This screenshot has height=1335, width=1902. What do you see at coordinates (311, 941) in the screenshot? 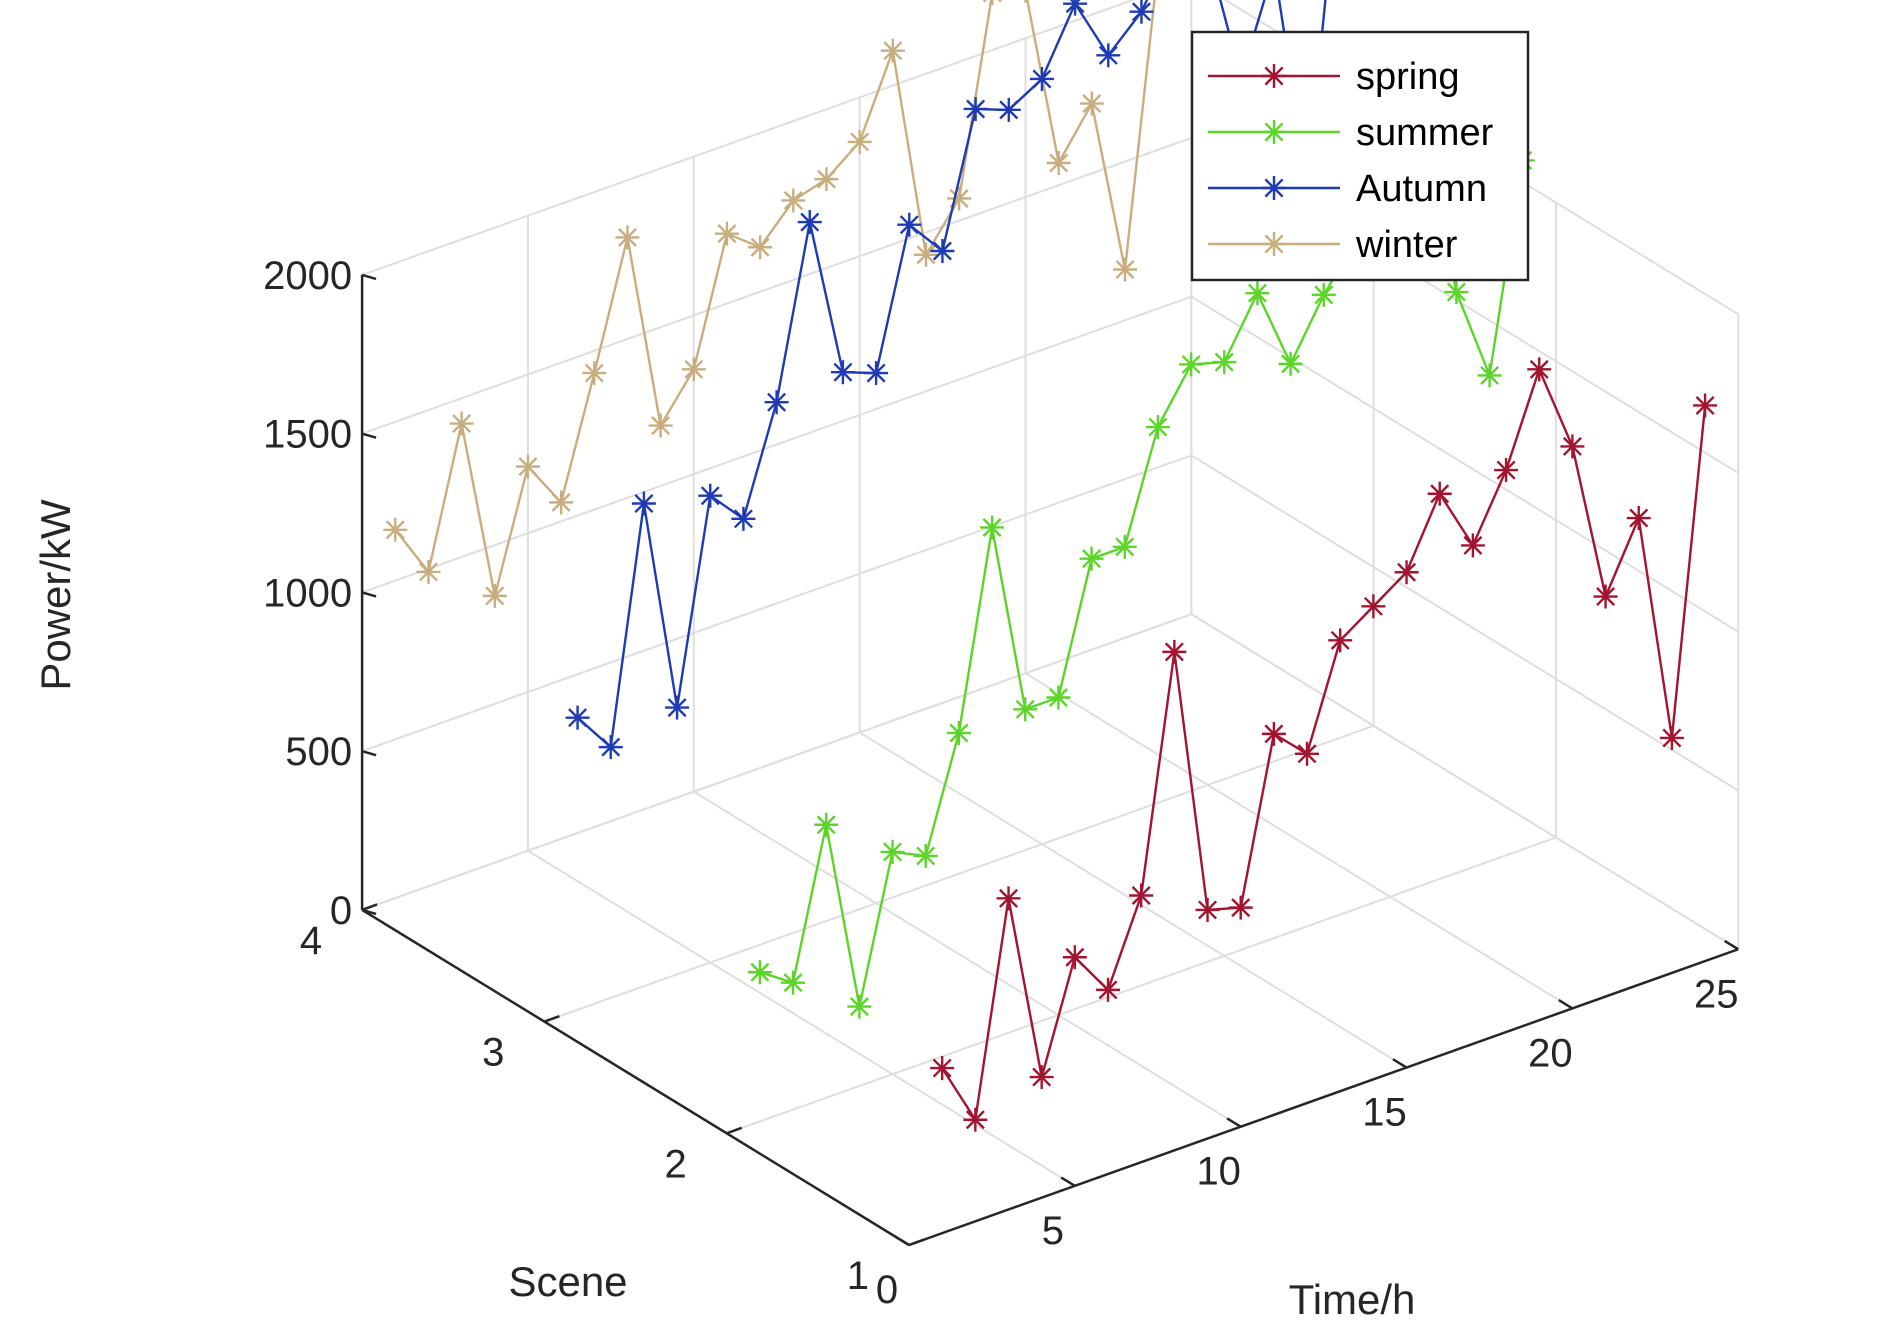
I see `y-tick-label: 4` at bounding box center [311, 941].